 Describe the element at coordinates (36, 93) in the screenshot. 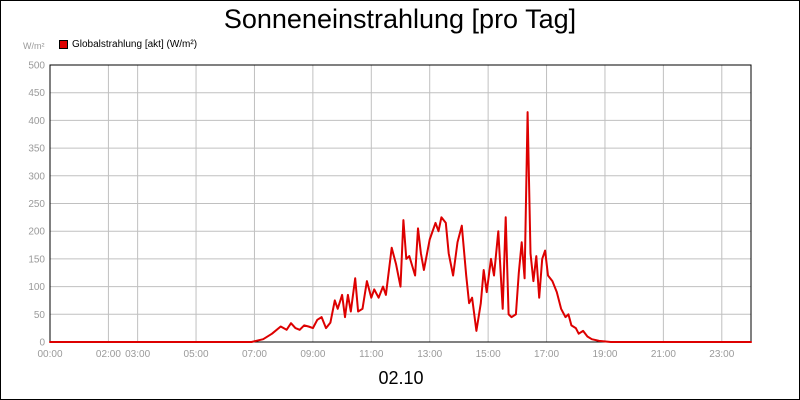

I see `y-tick-label: 450` at that location.